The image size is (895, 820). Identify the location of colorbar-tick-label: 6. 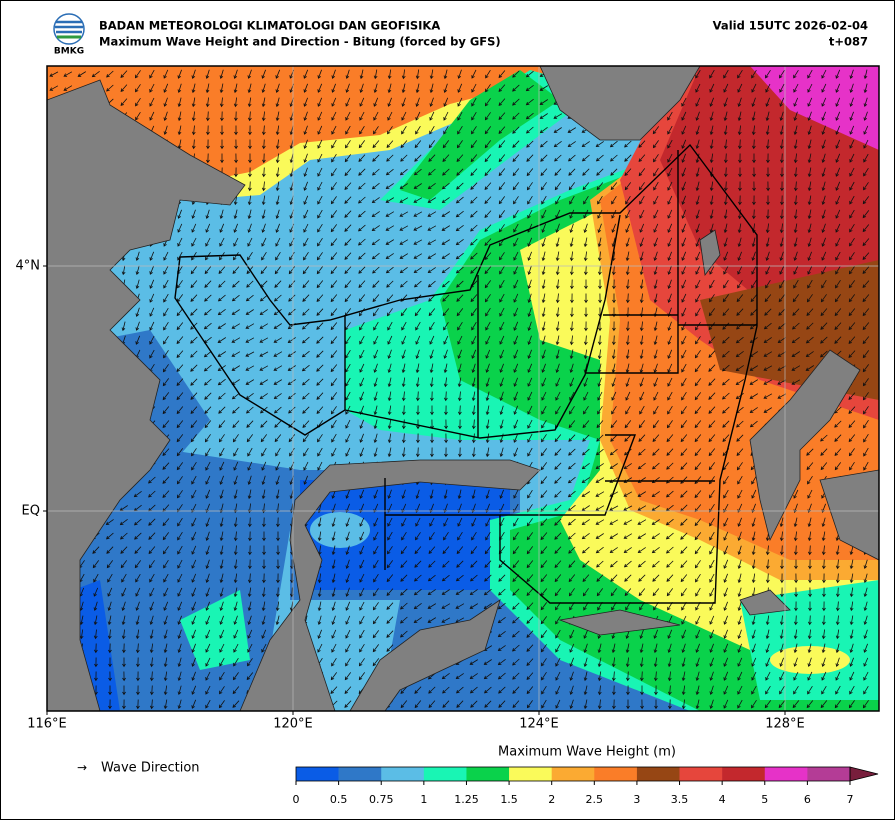
(807, 799).